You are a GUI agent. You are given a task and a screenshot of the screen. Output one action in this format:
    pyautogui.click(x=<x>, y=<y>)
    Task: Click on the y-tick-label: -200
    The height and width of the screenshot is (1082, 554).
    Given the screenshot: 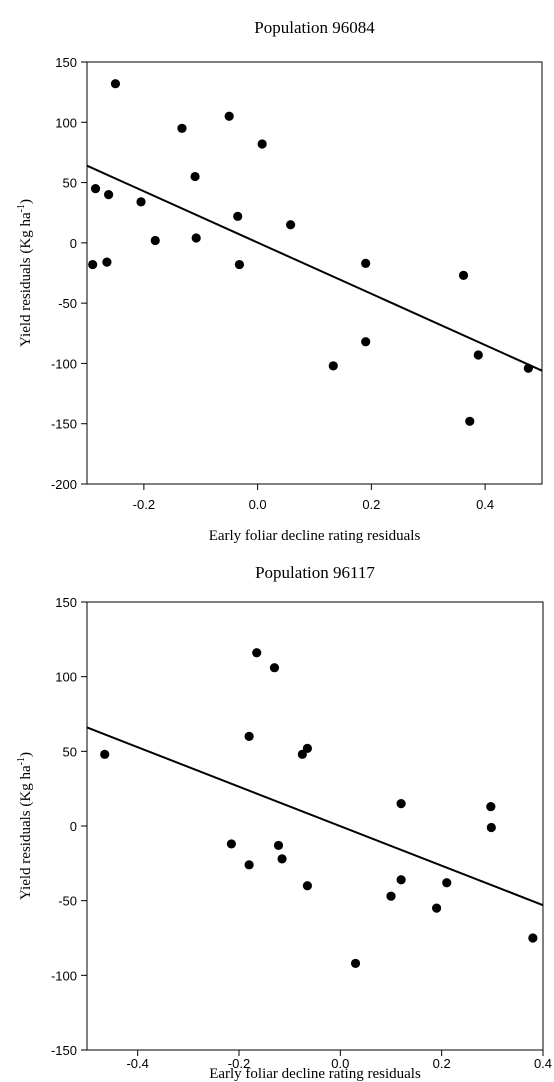 What is the action you would take?
    pyautogui.click(x=64, y=484)
    